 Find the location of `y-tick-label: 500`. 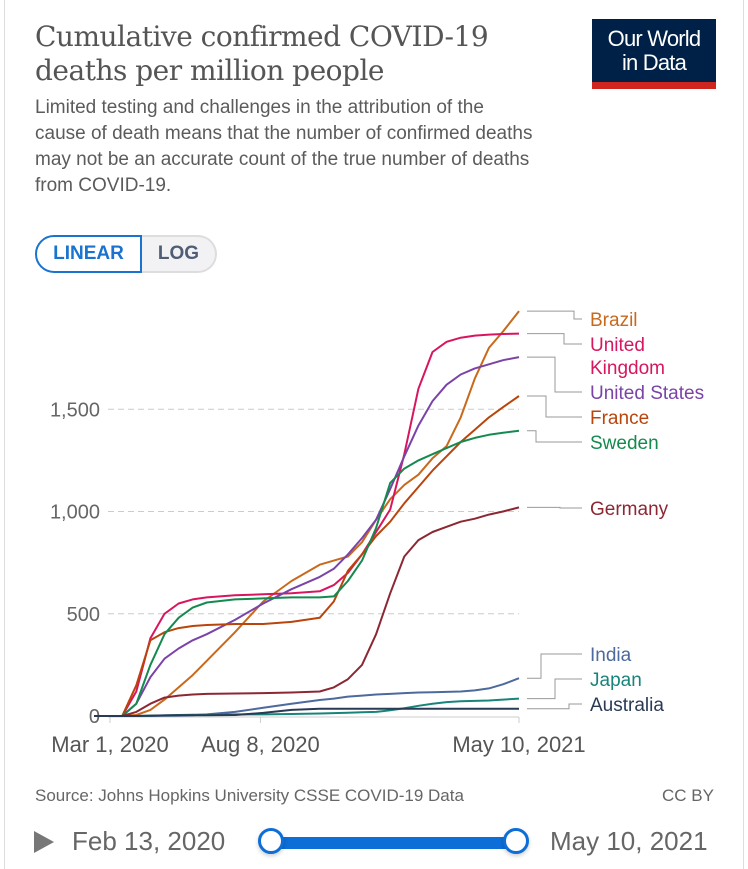

y-tick-label: 500 is located at coordinates (83, 615).